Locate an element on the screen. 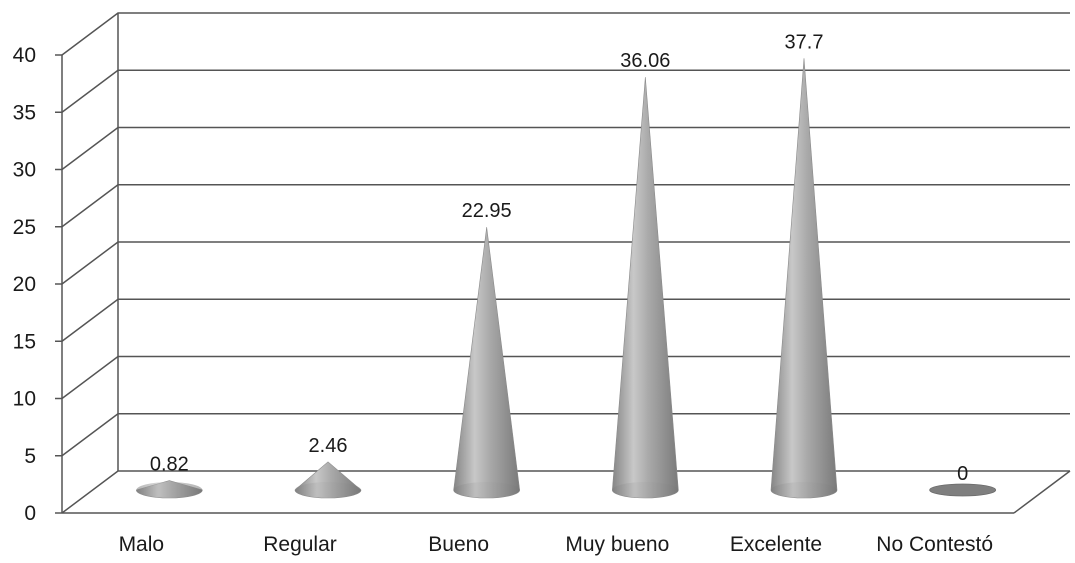 This screenshot has width=1075, height=563. data-label: 22.95 is located at coordinates (487, 211).